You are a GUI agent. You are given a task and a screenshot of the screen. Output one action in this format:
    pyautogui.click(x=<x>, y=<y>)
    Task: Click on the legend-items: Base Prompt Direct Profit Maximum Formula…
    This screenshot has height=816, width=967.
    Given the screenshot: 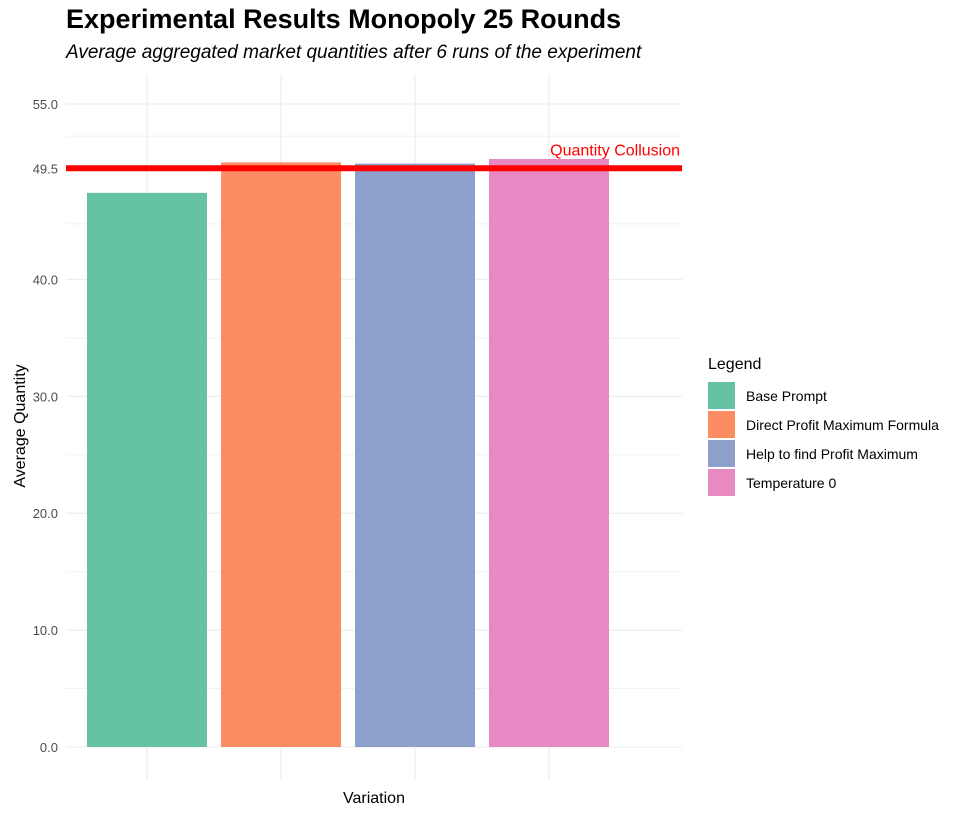 What is the action you would take?
    pyautogui.click(x=823, y=439)
    